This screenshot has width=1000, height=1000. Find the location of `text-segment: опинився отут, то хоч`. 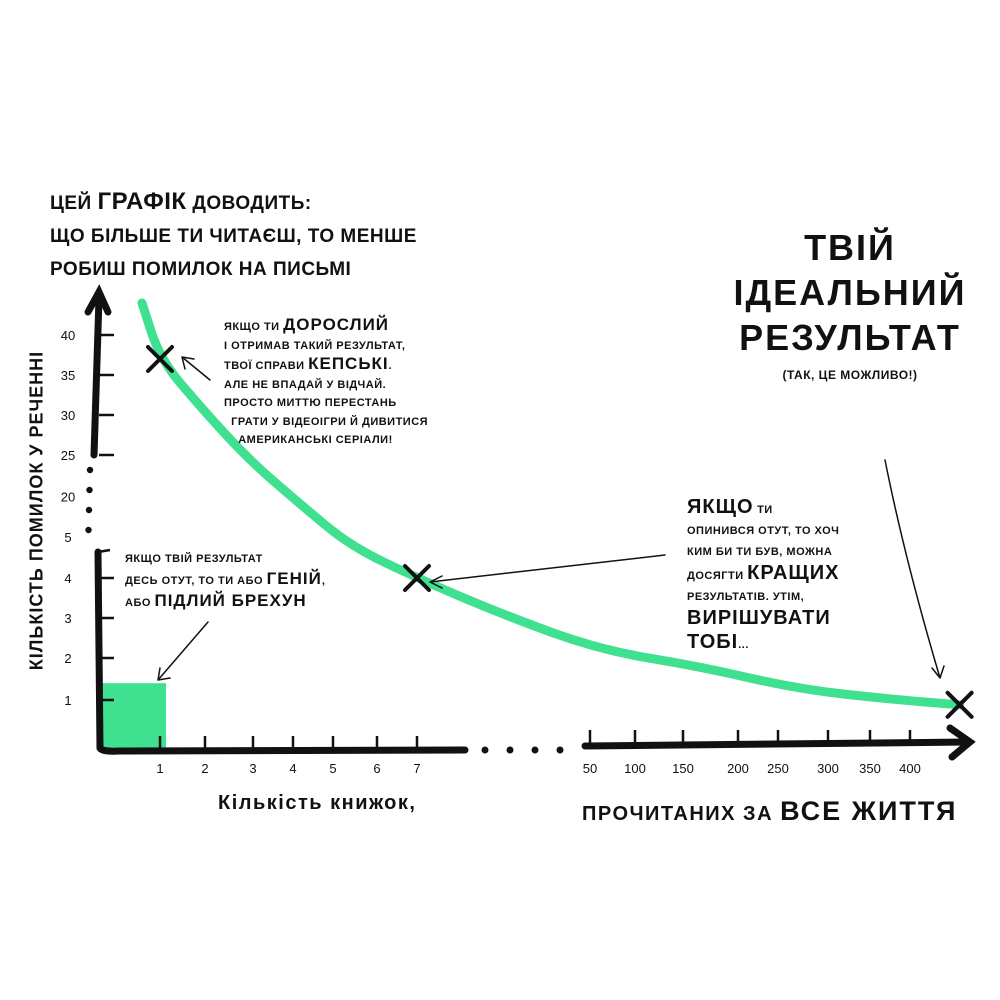

text-segment: опинився отут, то хоч is located at coordinates (763, 531).